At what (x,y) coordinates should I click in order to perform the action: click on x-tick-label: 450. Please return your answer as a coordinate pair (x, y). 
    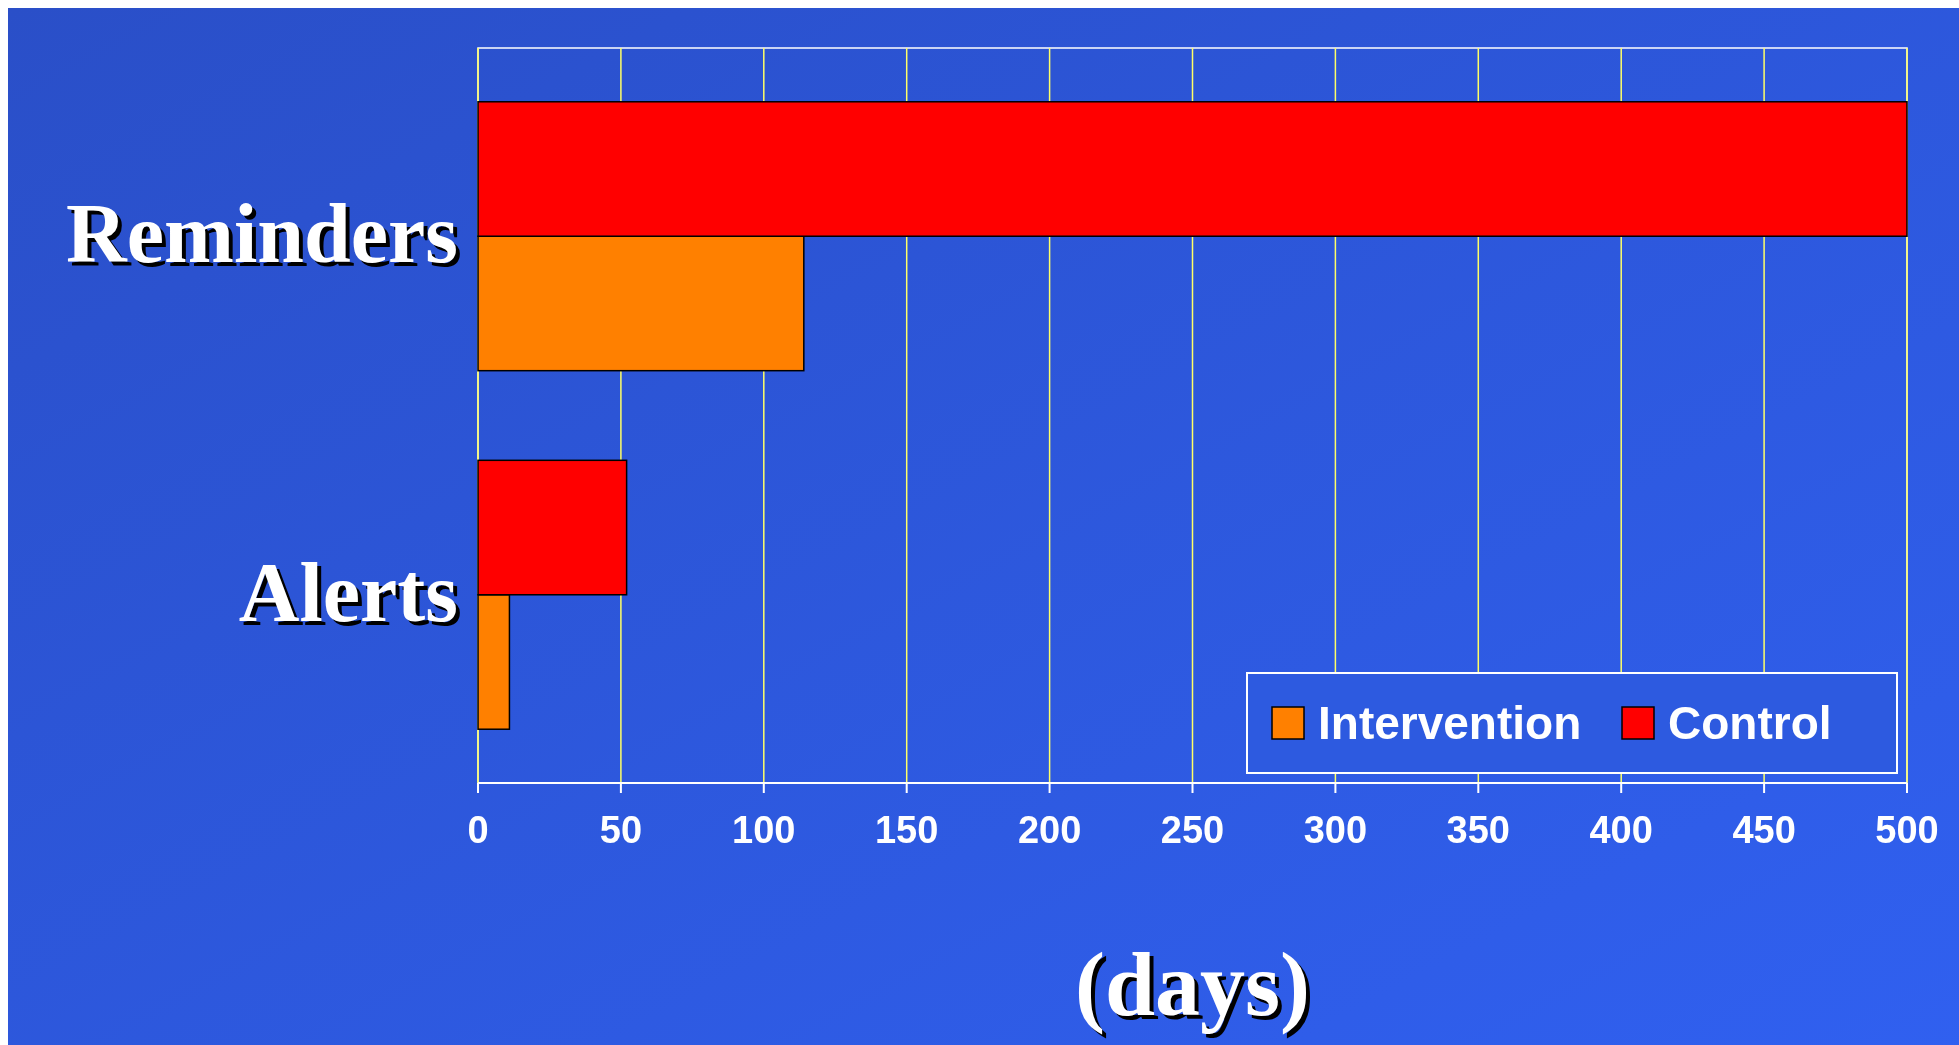
    Looking at the image, I should click on (1764, 830).